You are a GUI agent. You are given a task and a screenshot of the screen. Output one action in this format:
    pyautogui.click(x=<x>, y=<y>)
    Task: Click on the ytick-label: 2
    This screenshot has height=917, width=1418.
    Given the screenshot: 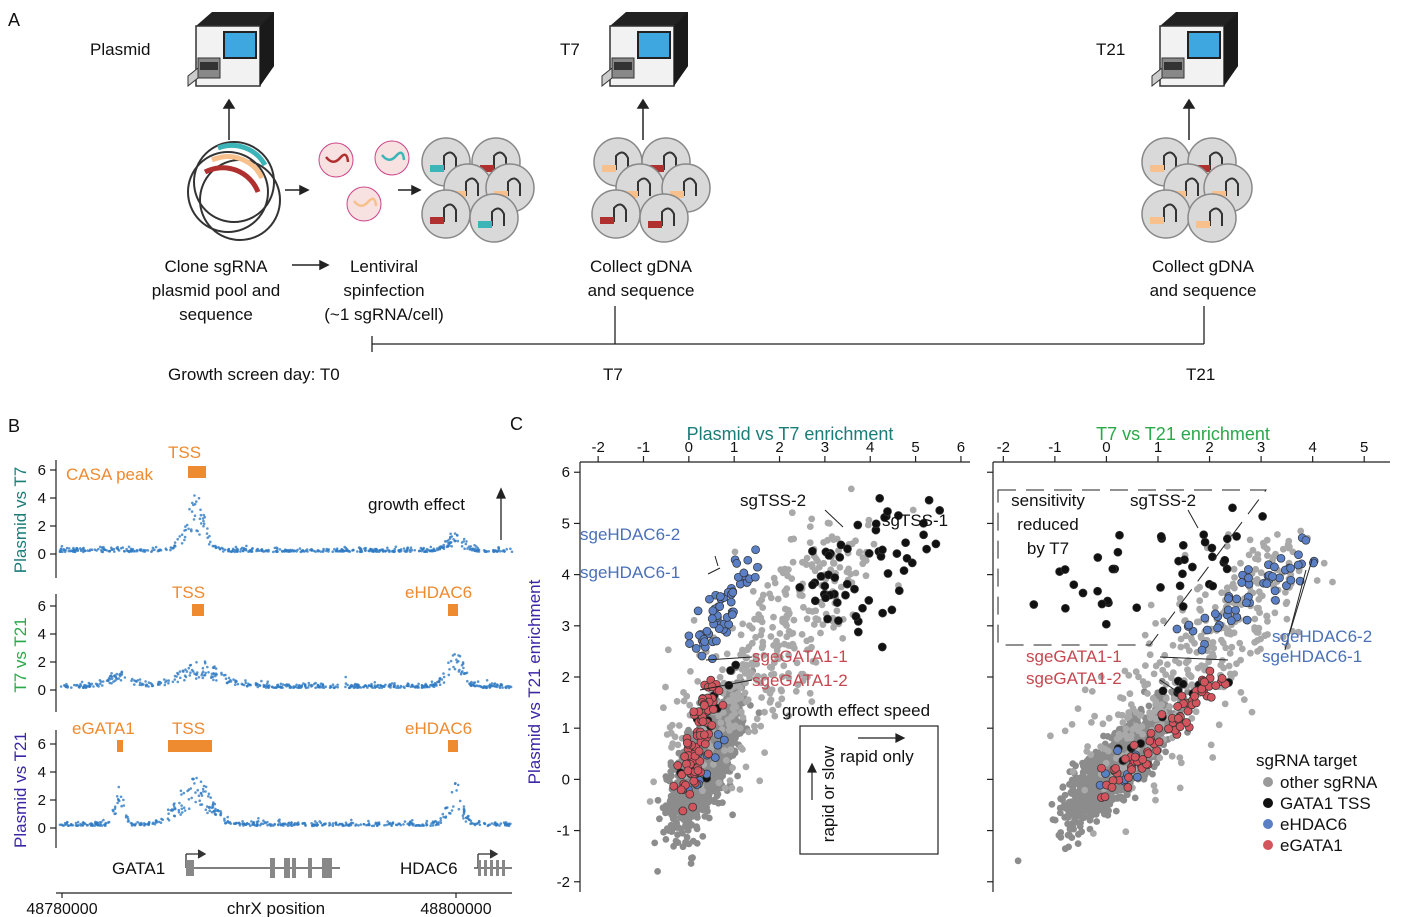 What is the action you would take?
    pyautogui.click(x=42, y=800)
    